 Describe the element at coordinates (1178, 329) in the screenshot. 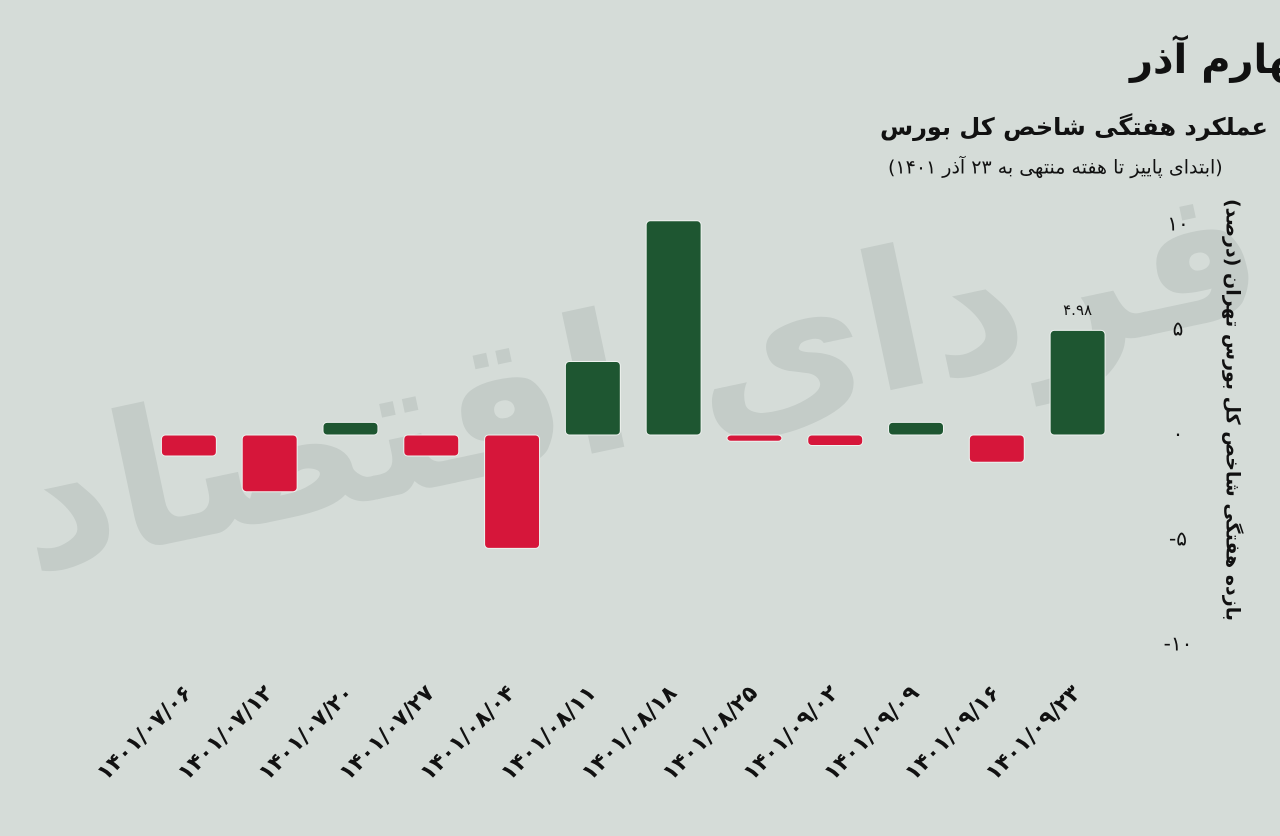

I see `y-tick-label: ۵` at that location.